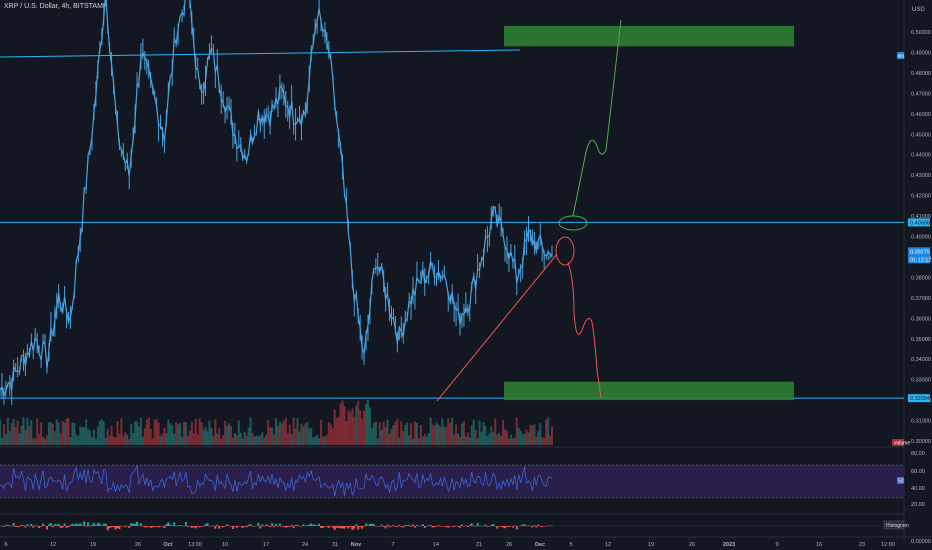 This screenshot has width=932, height=550. Describe the element at coordinates (776, 545) in the screenshot. I see `time-tick-label: 9` at that location.